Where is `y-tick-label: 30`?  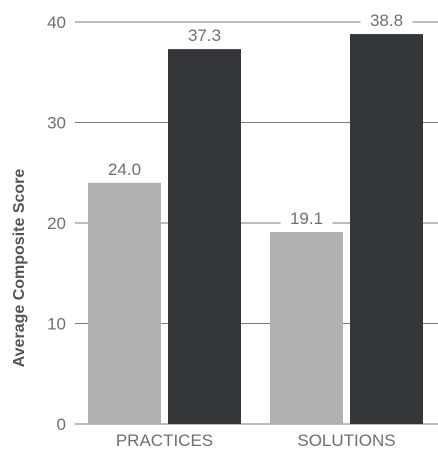 y-tick-label: 30 is located at coordinates (56, 123).